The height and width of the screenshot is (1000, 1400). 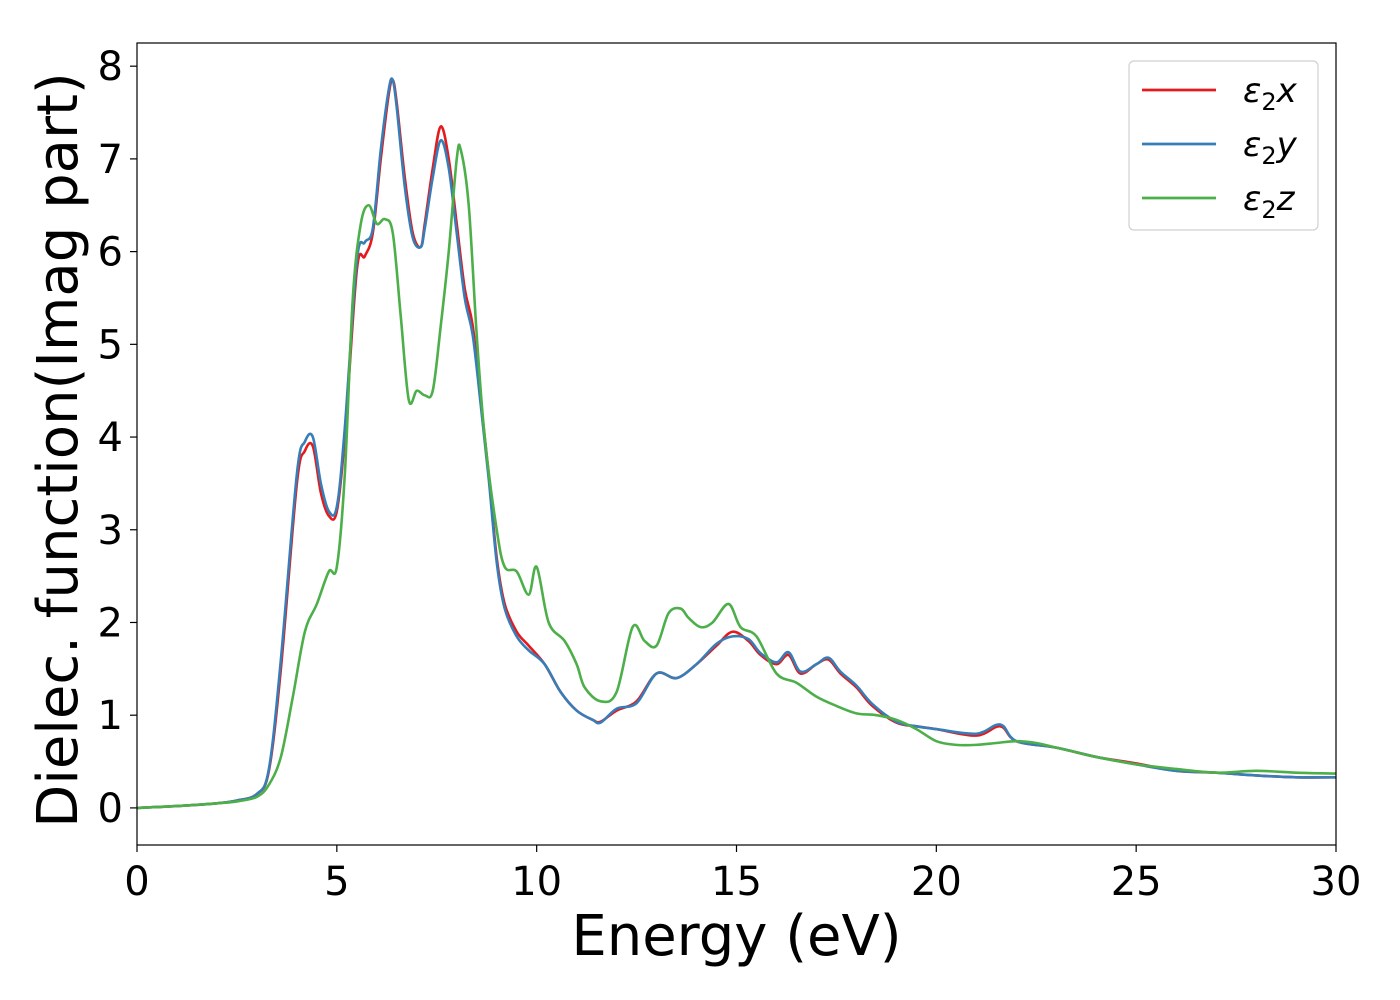 I want to click on y-tick-label: 7, so click(x=110, y=160).